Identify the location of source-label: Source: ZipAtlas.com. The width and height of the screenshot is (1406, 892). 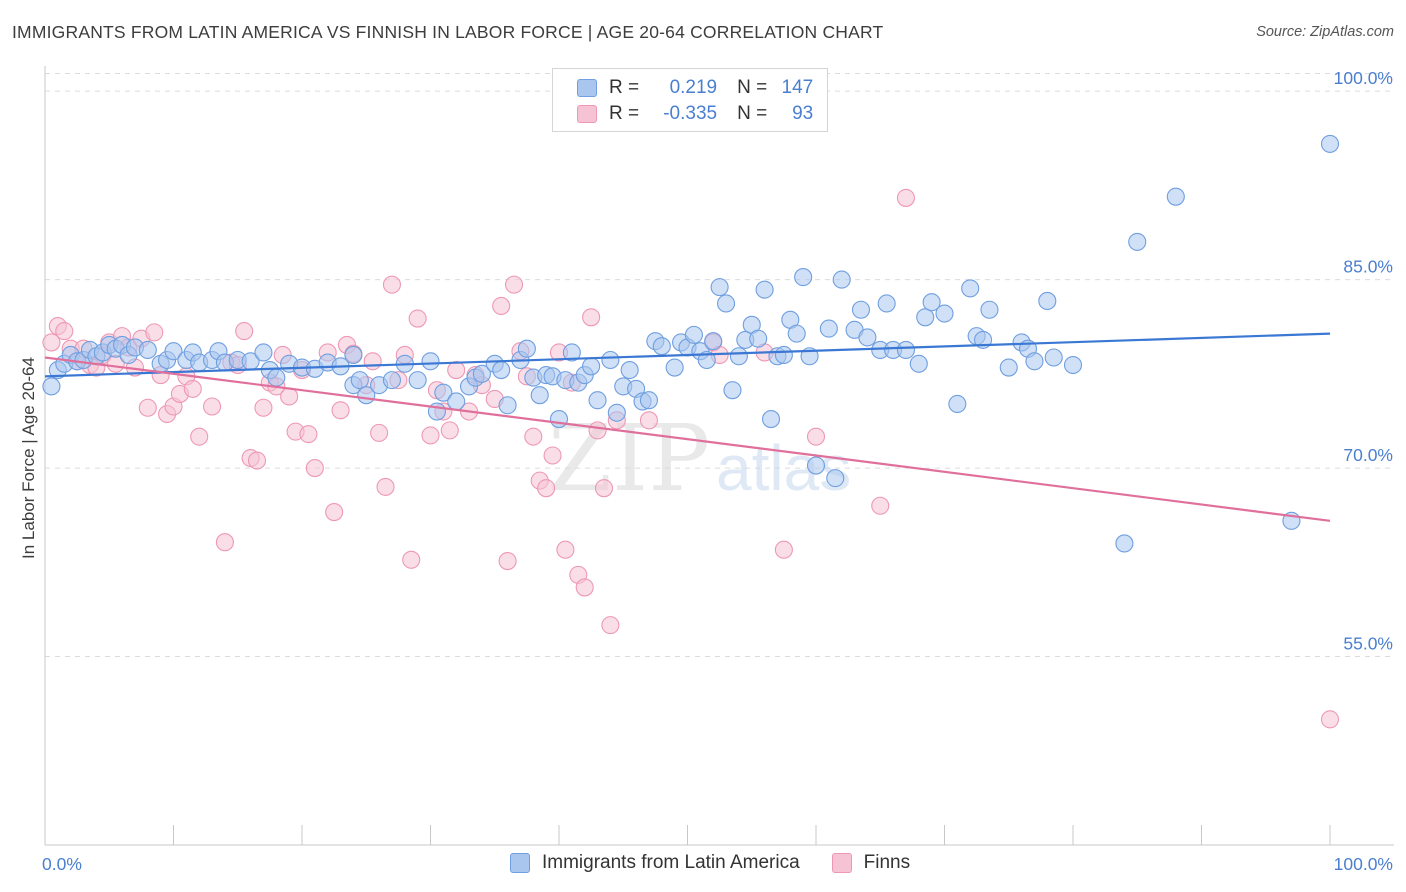
(1325, 32).